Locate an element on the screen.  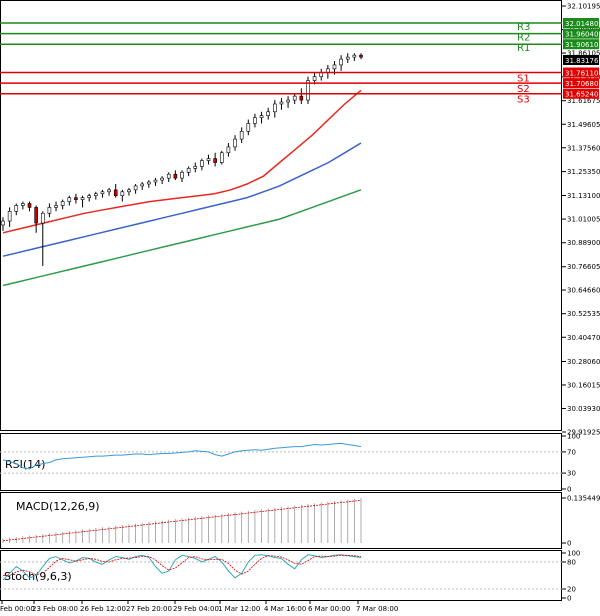
price-tick-label: 32.10195 is located at coordinates (583, 7).